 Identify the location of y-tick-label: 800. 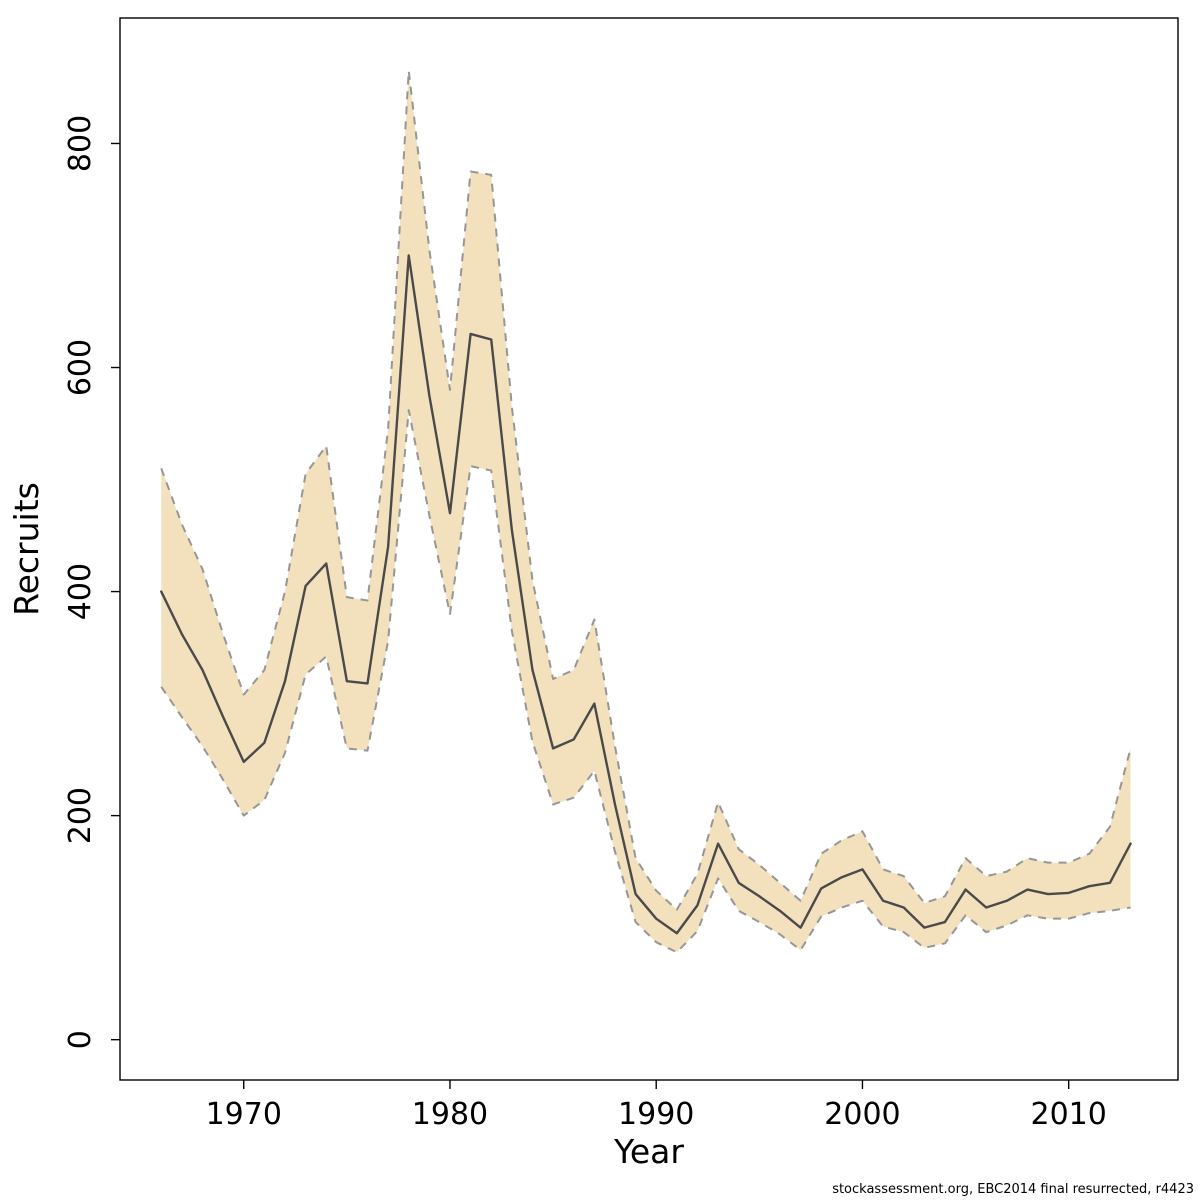
(80, 143).